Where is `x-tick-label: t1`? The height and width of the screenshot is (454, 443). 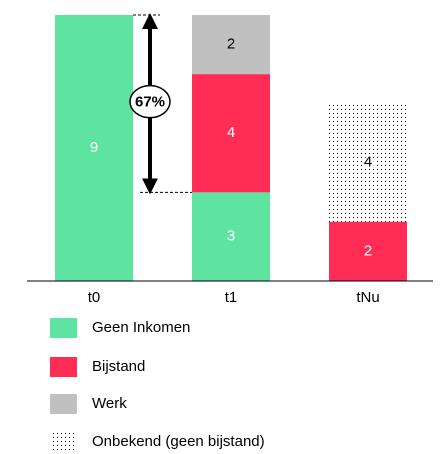
x-tick-label: t1 is located at coordinates (231, 297).